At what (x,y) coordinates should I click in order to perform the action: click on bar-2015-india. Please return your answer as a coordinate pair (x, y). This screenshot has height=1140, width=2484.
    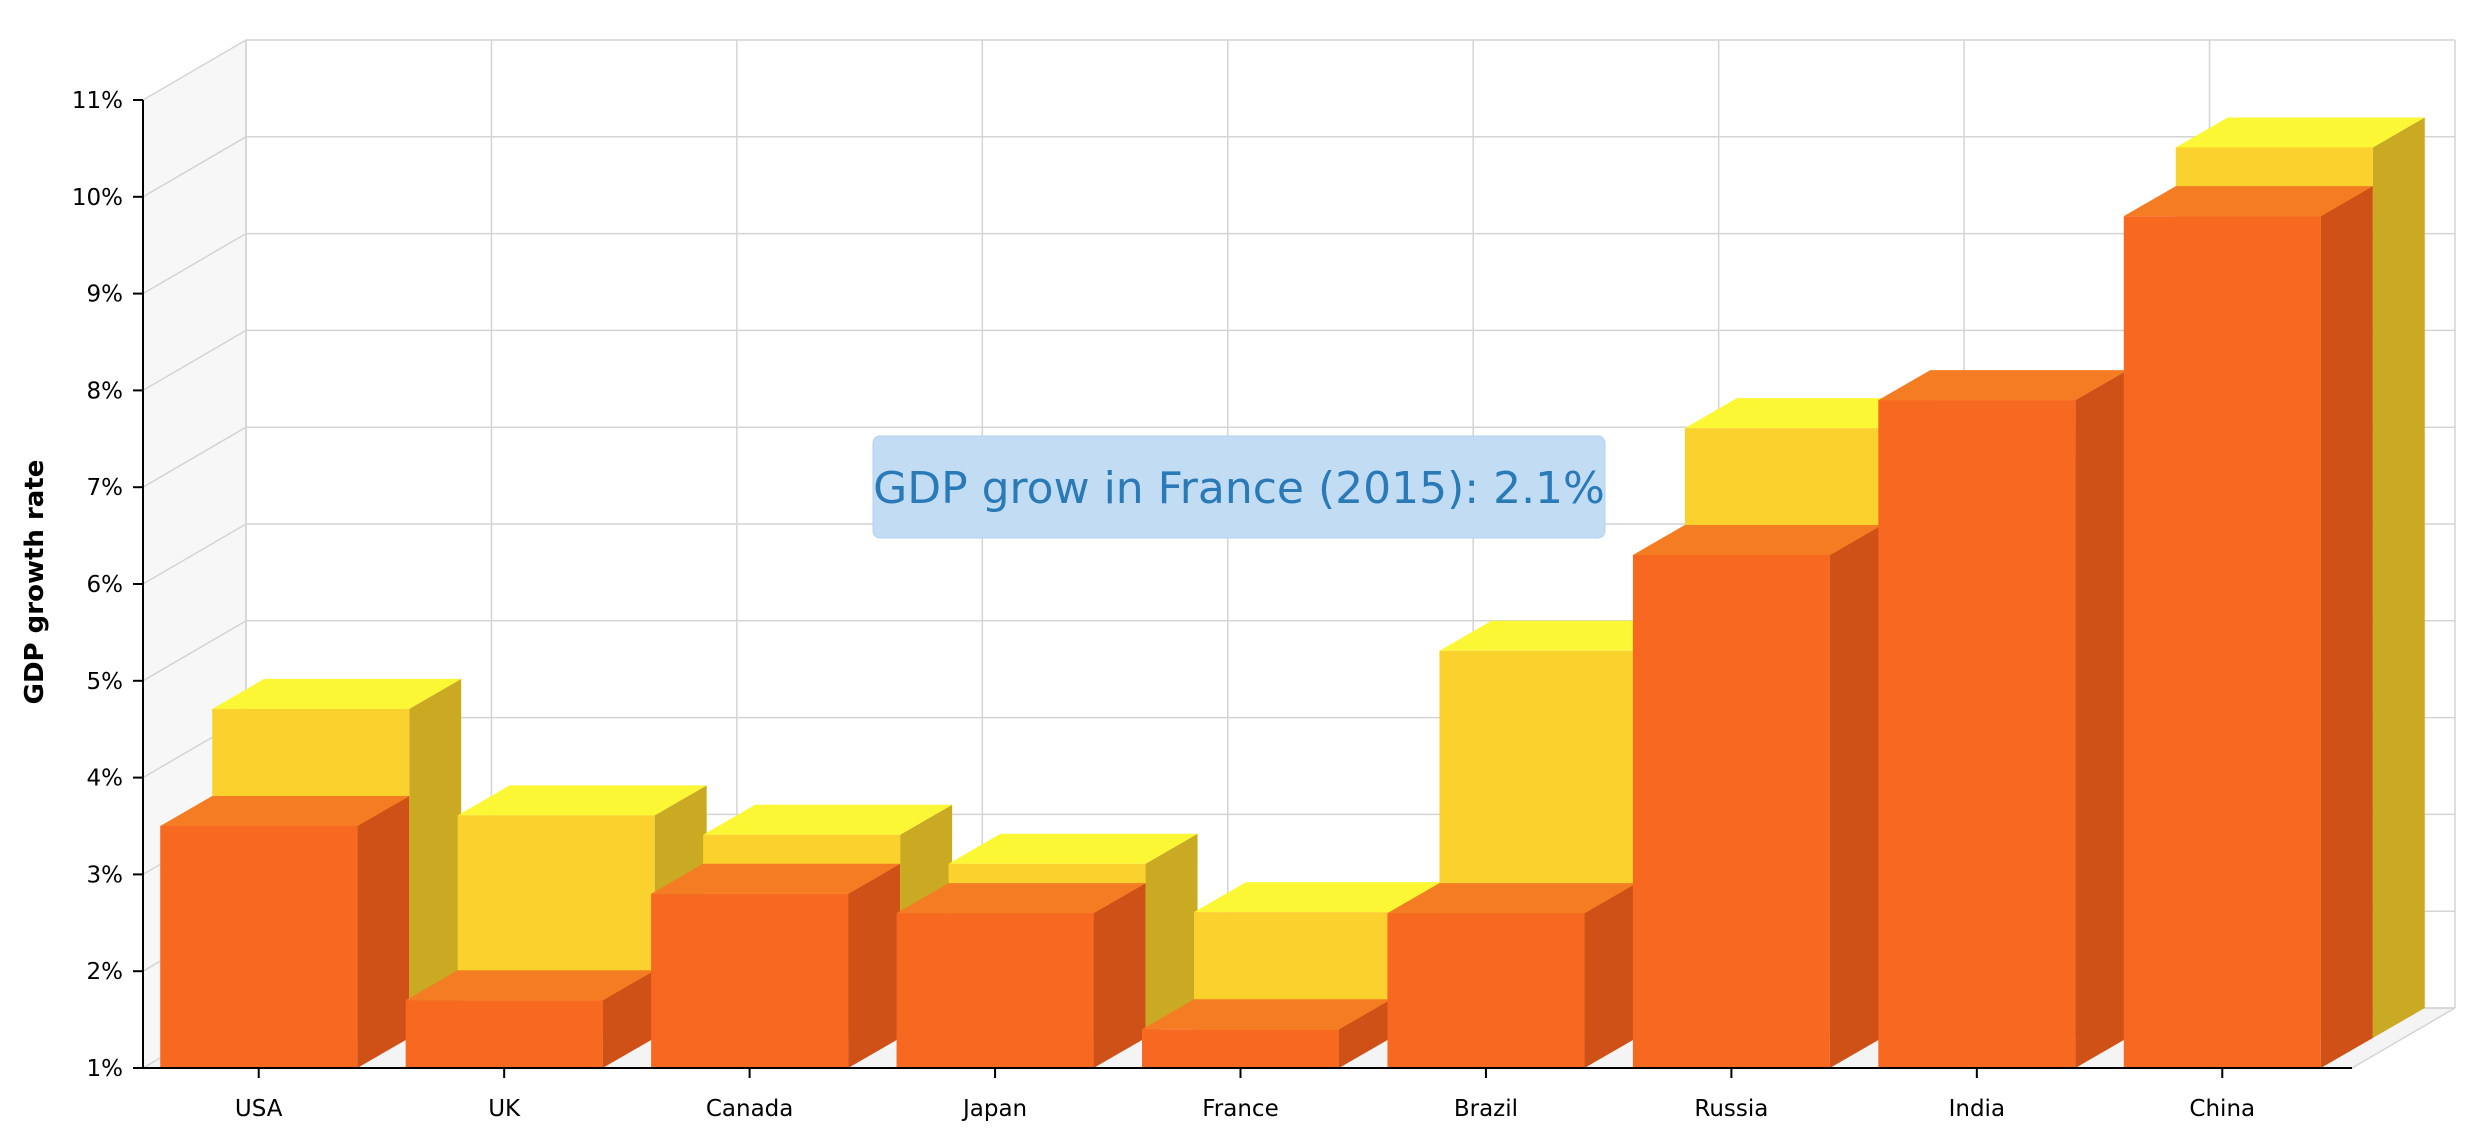
    Looking at the image, I should click on (2003, 719).